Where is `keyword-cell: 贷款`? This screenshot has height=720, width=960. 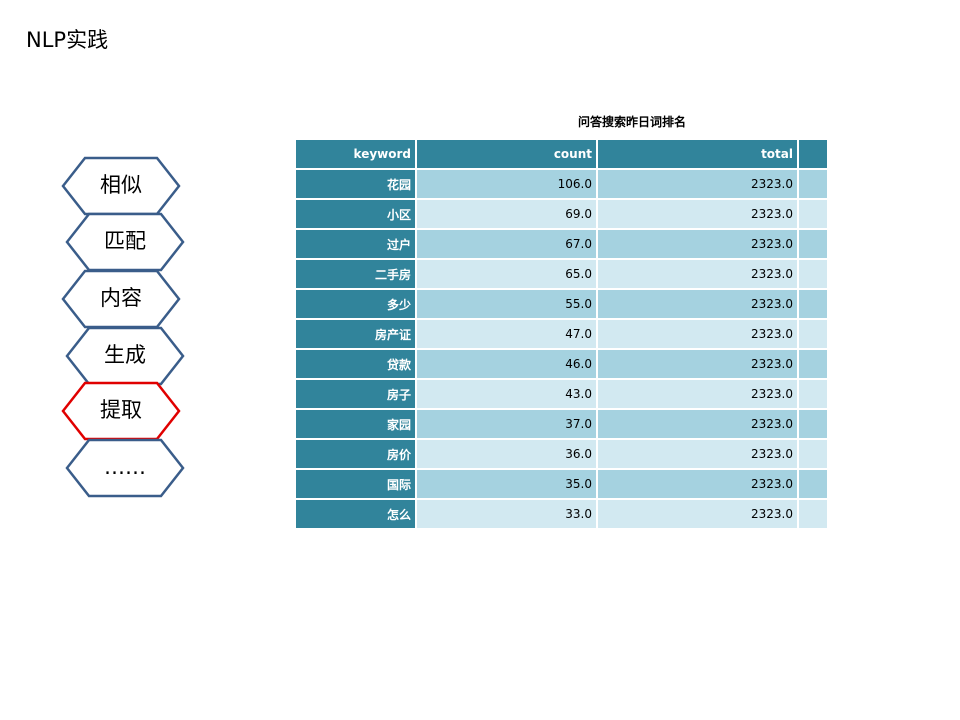
keyword-cell: 贷款 is located at coordinates (355, 364).